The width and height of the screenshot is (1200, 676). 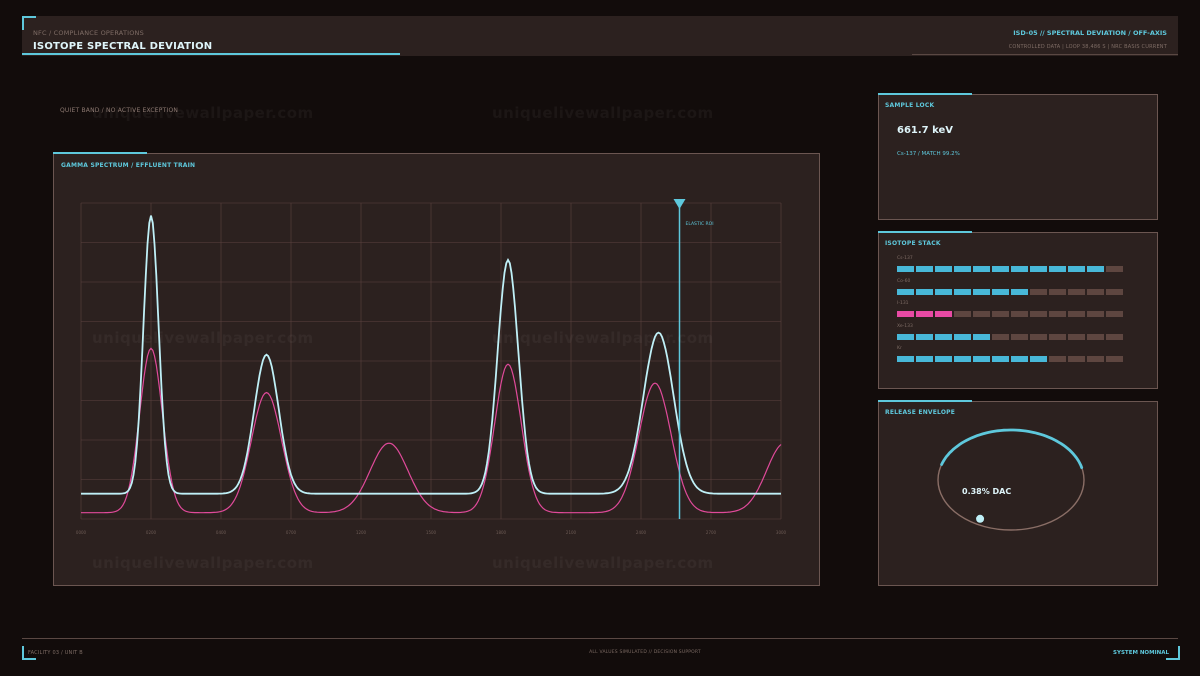 What do you see at coordinates (1045, 54) in the screenshot?
I see `header-divider-line` at bounding box center [1045, 54].